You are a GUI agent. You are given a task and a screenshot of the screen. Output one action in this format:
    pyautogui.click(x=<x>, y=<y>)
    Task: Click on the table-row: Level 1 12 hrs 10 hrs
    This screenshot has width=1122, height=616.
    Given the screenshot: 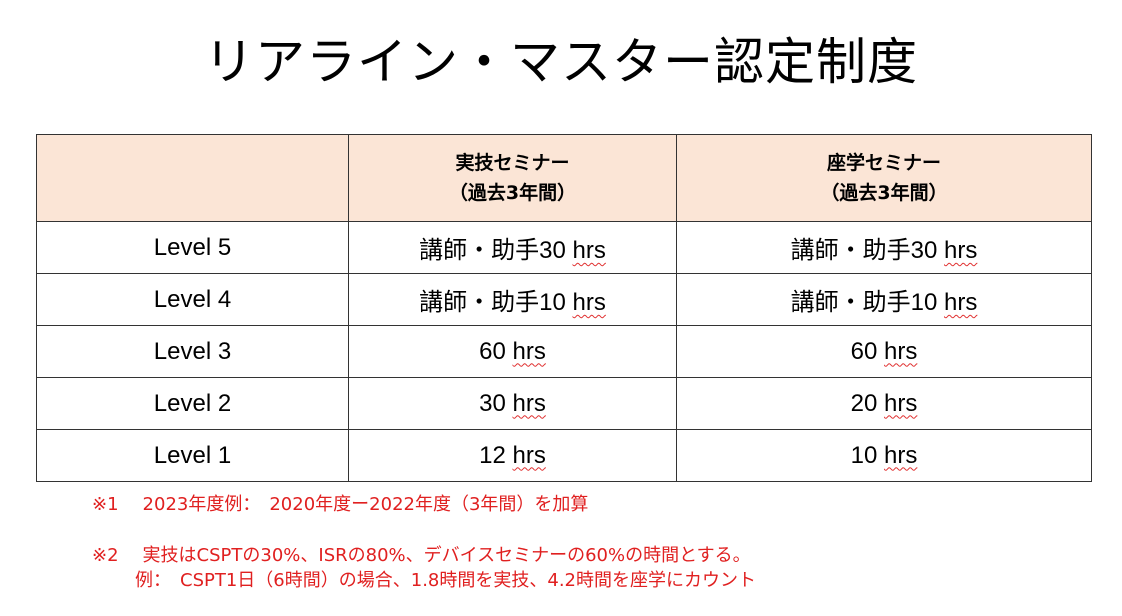 What is the action you would take?
    pyautogui.click(x=564, y=455)
    